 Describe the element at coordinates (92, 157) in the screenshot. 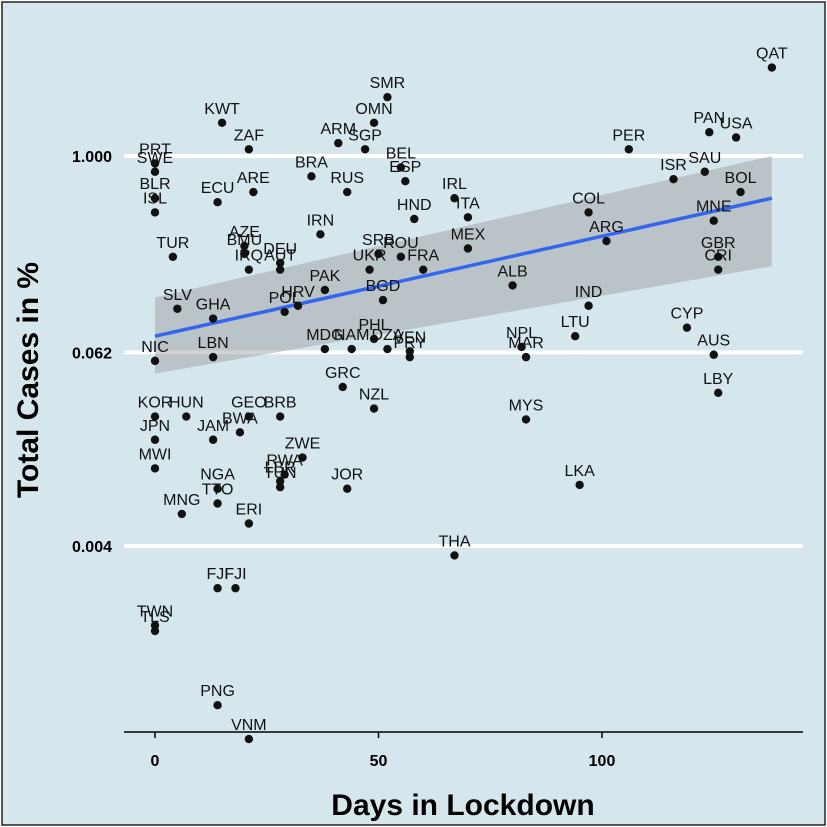

I see `y-tick-label: 1.000` at that location.